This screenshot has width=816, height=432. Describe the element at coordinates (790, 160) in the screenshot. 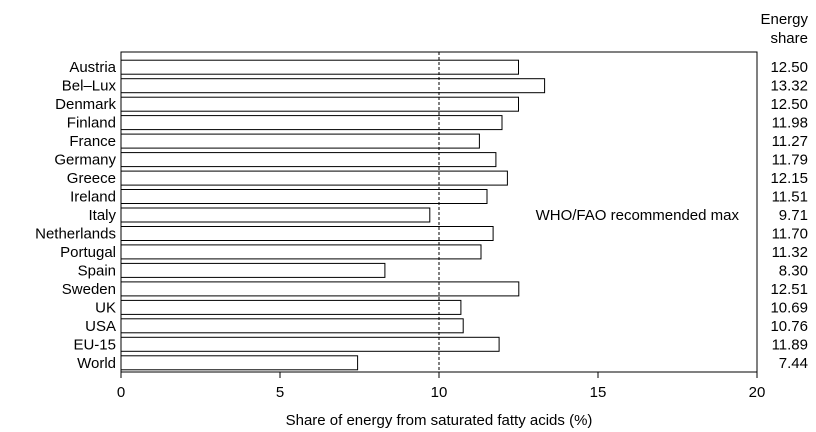

I see `value-label: 11.79` at that location.